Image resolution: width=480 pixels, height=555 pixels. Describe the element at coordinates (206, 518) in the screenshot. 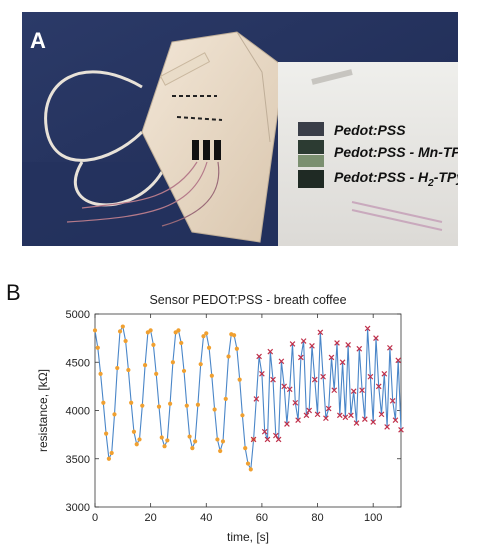

I see `x-tick-label: 40` at that location.